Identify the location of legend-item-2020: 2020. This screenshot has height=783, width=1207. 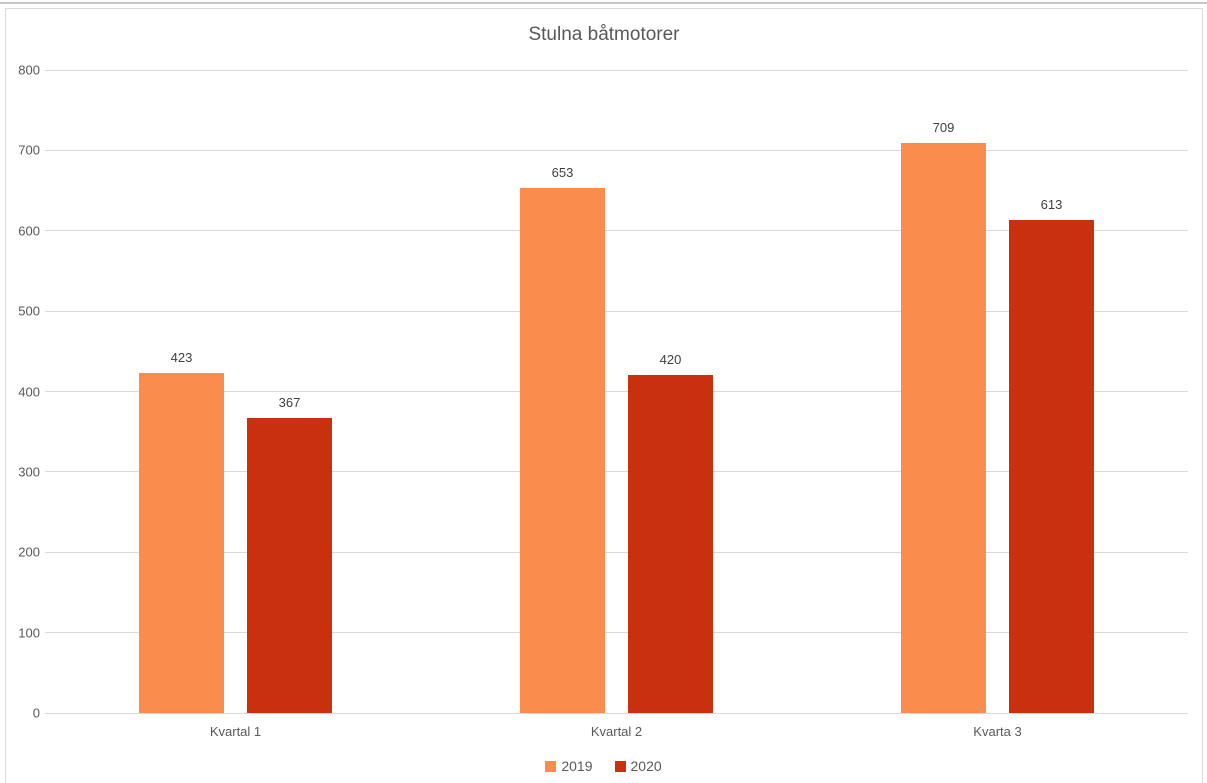
(638, 766).